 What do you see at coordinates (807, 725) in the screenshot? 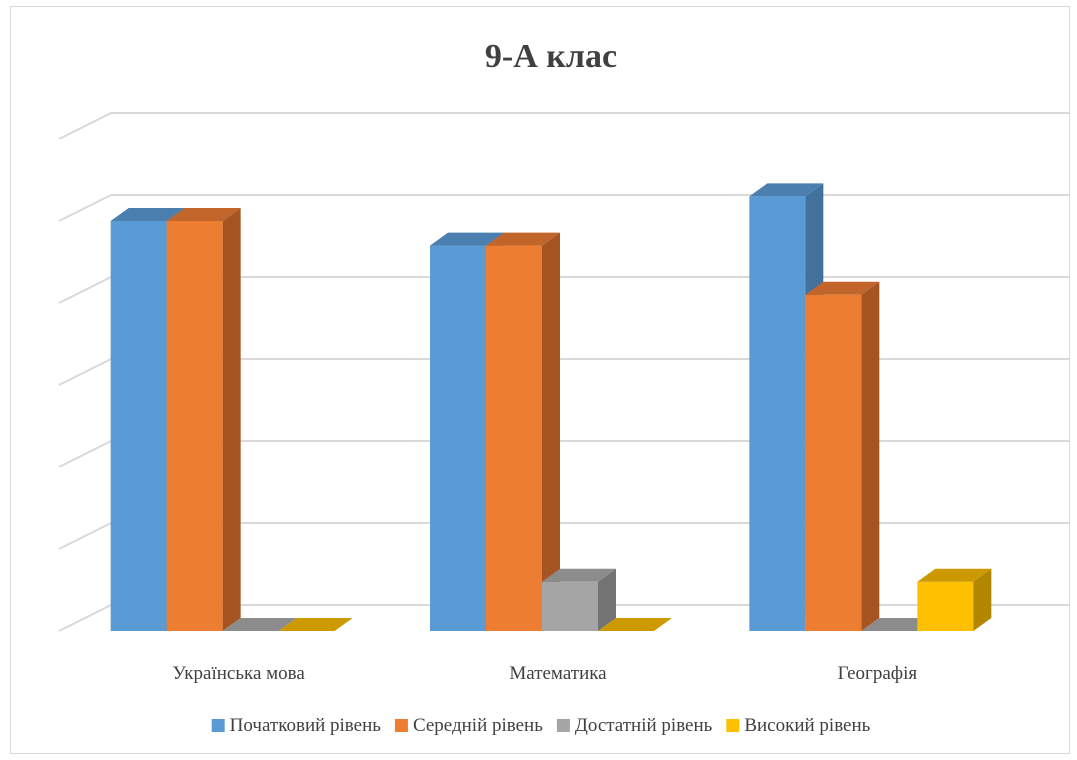
I see `legend-label: Високий рівень` at bounding box center [807, 725].